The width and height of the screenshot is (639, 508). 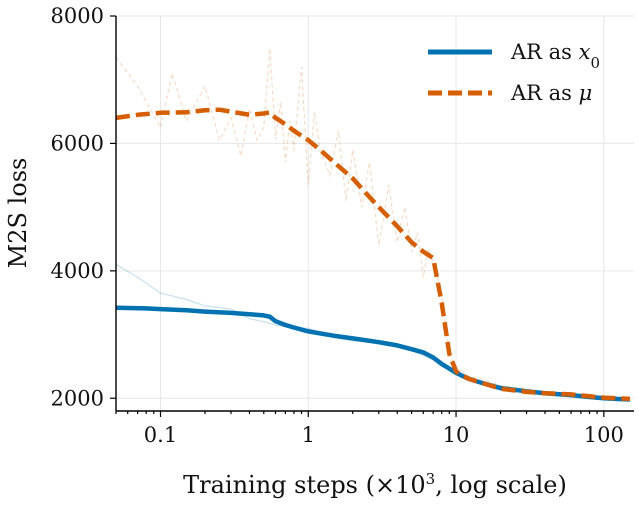 I want to click on legend-label-ar-x0: AR as x0, so click(x=555, y=56).